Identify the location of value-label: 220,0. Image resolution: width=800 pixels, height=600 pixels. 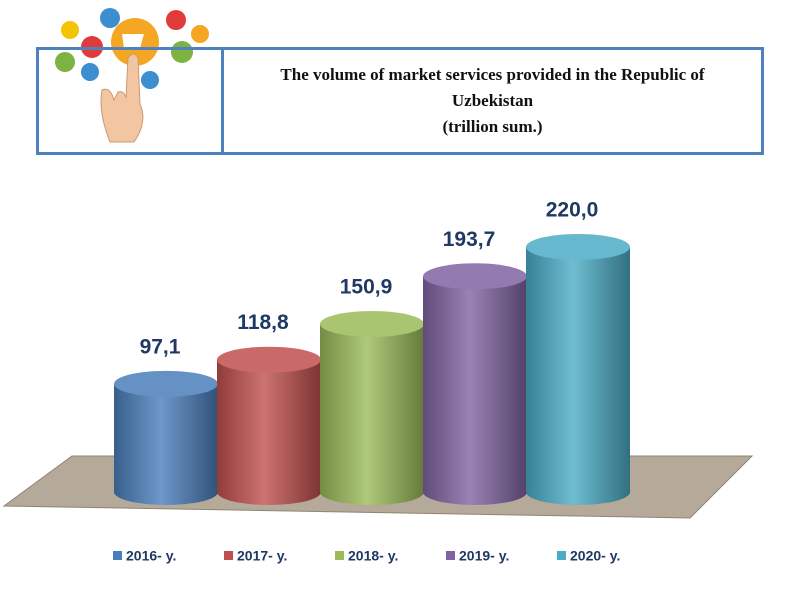
(572, 210).